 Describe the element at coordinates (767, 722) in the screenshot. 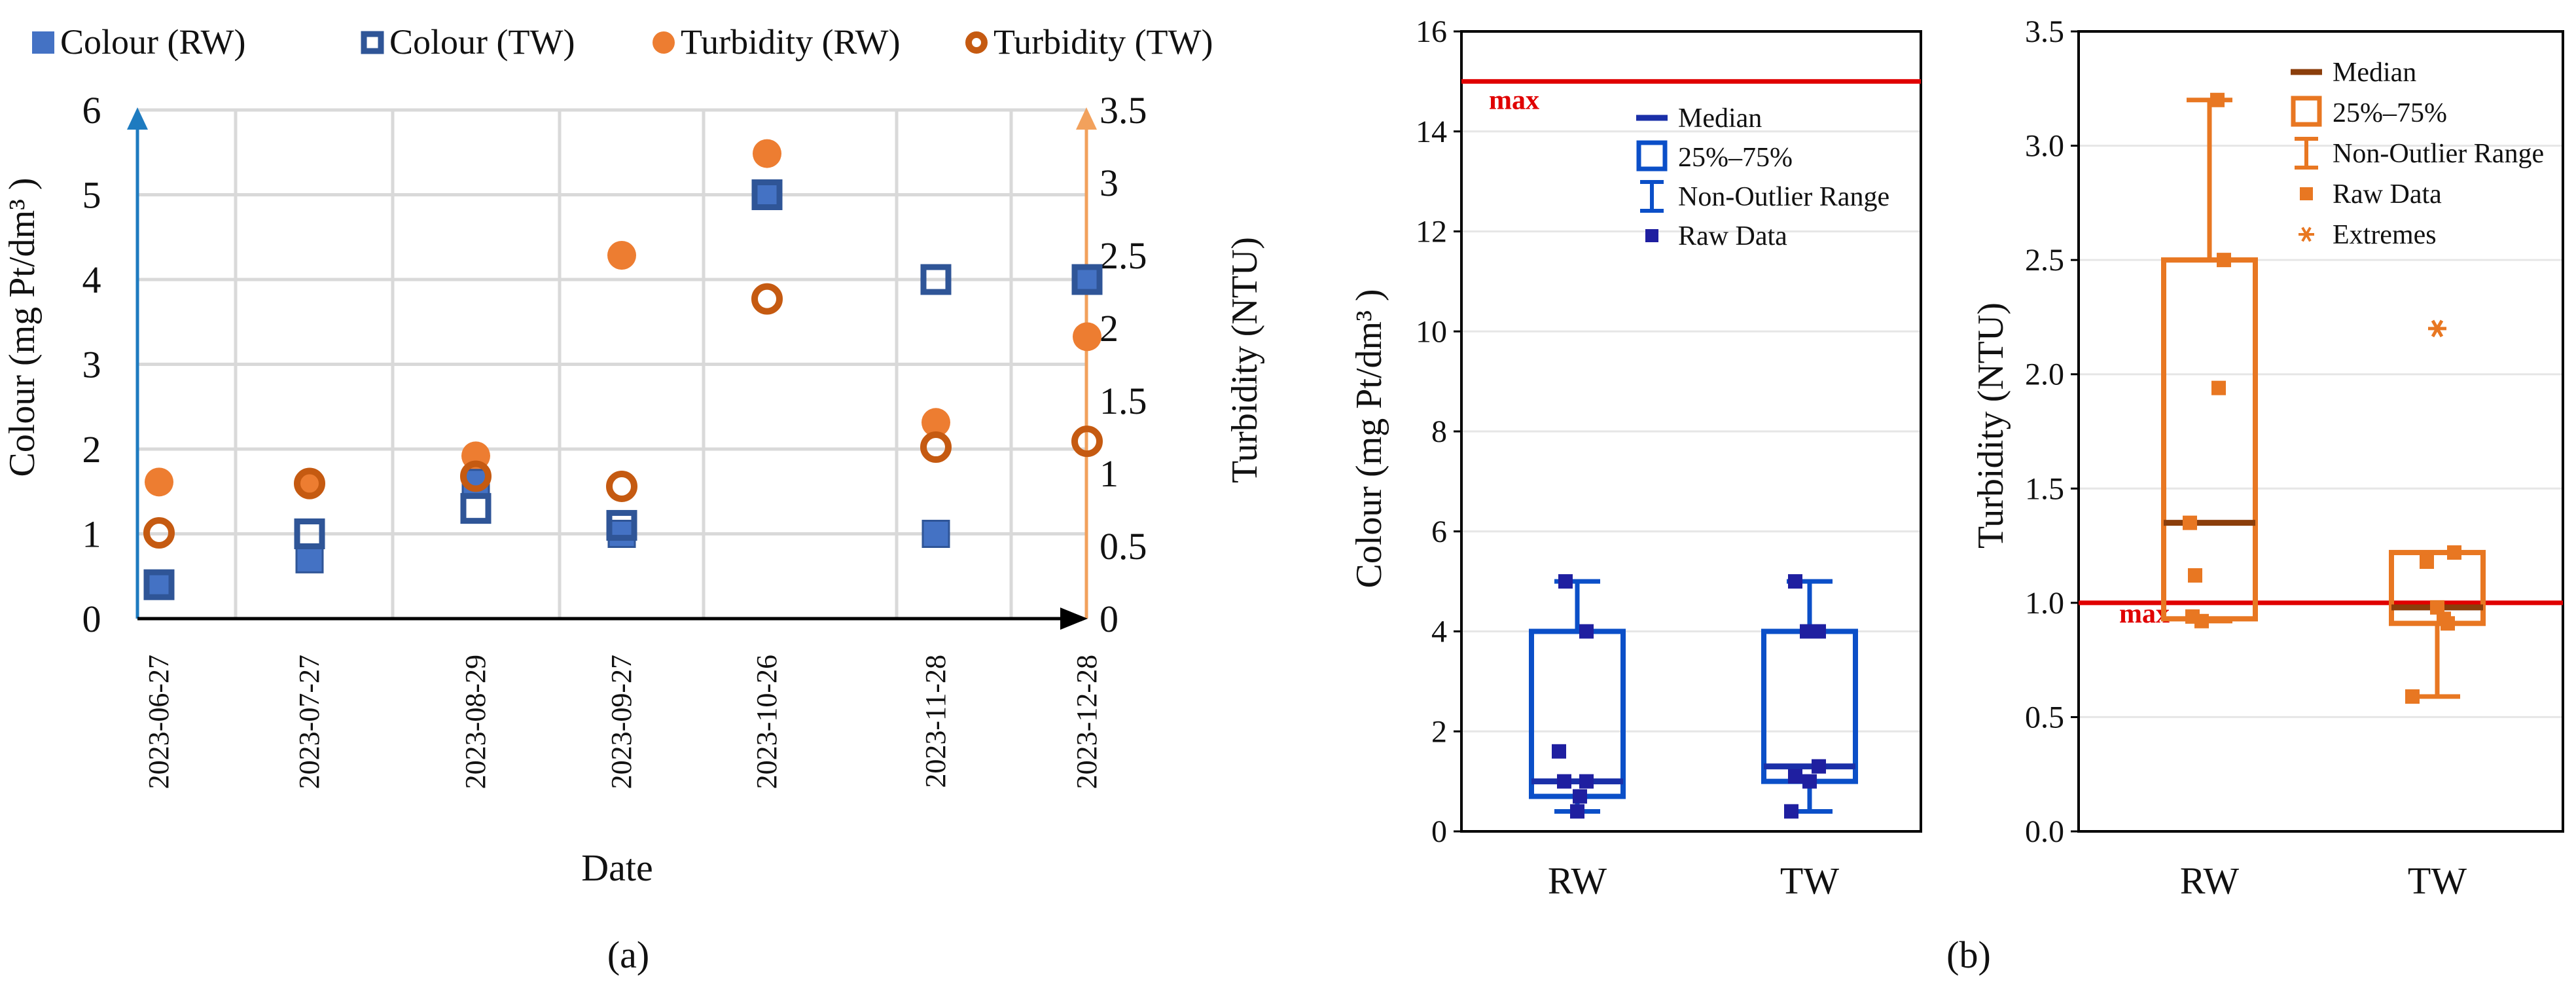

I see `x-tick-label: 2023-10-26` at that location.